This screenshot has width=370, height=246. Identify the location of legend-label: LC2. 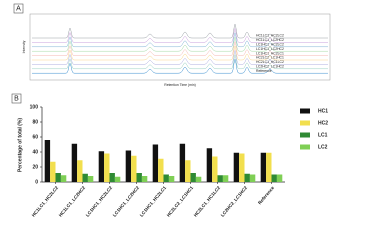
(323, 147).